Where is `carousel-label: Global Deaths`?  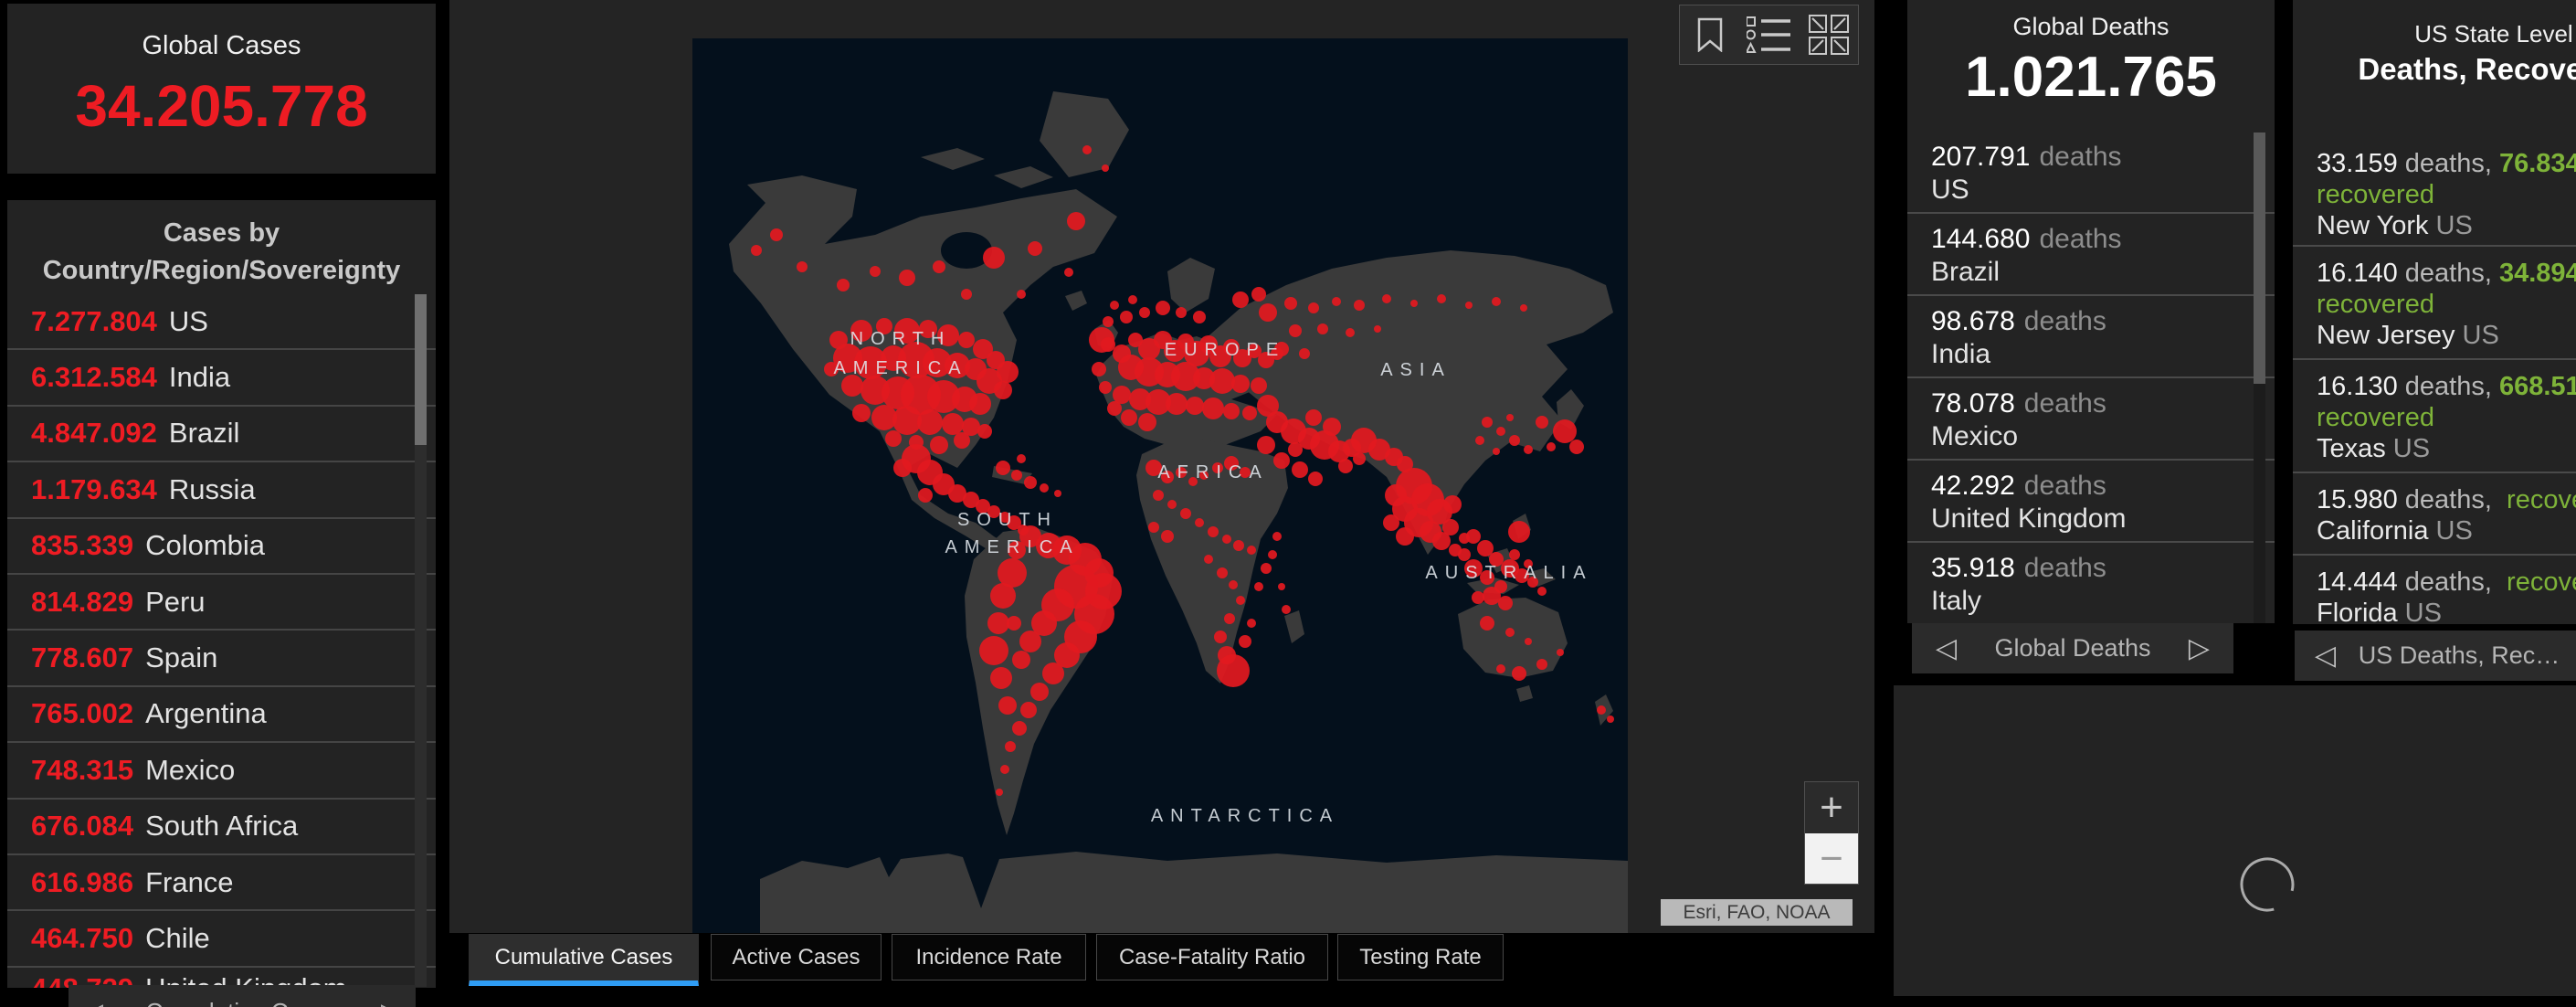 carousel-label: Global Deaths is located at coordinates (2072, 648).